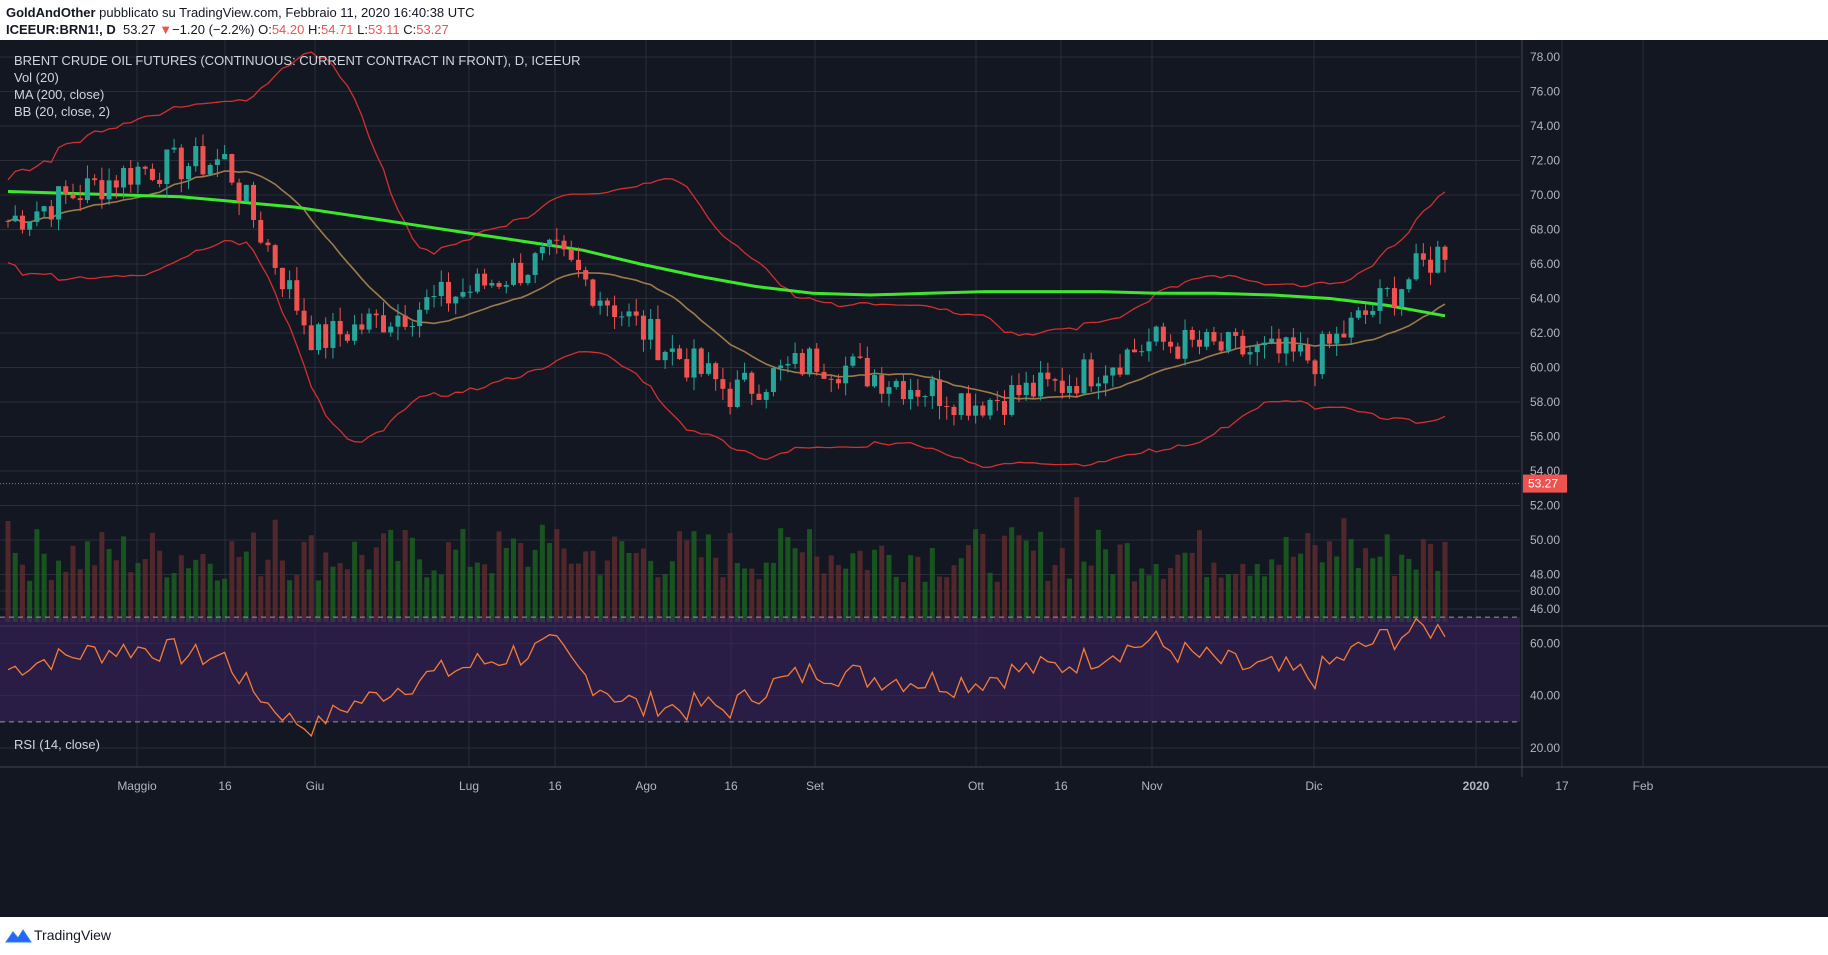  What do you see at coordinates (51, 12) in the screenshot?
I see `author-name: GoldAndOther` at bounding box center [51, 12].